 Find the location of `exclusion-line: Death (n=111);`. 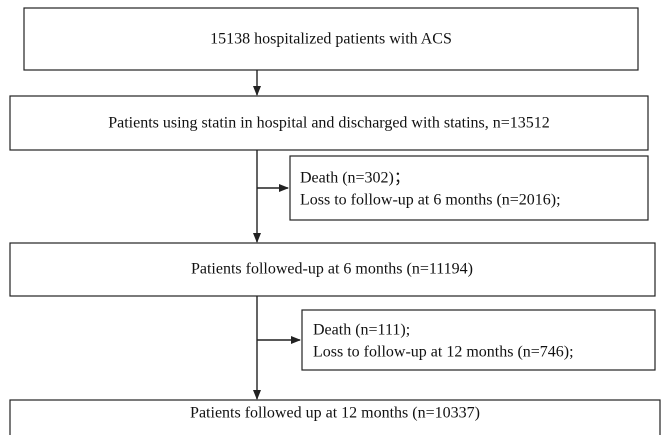

exclusion-line: Death (n=111); is located at coordinates (361, 330).